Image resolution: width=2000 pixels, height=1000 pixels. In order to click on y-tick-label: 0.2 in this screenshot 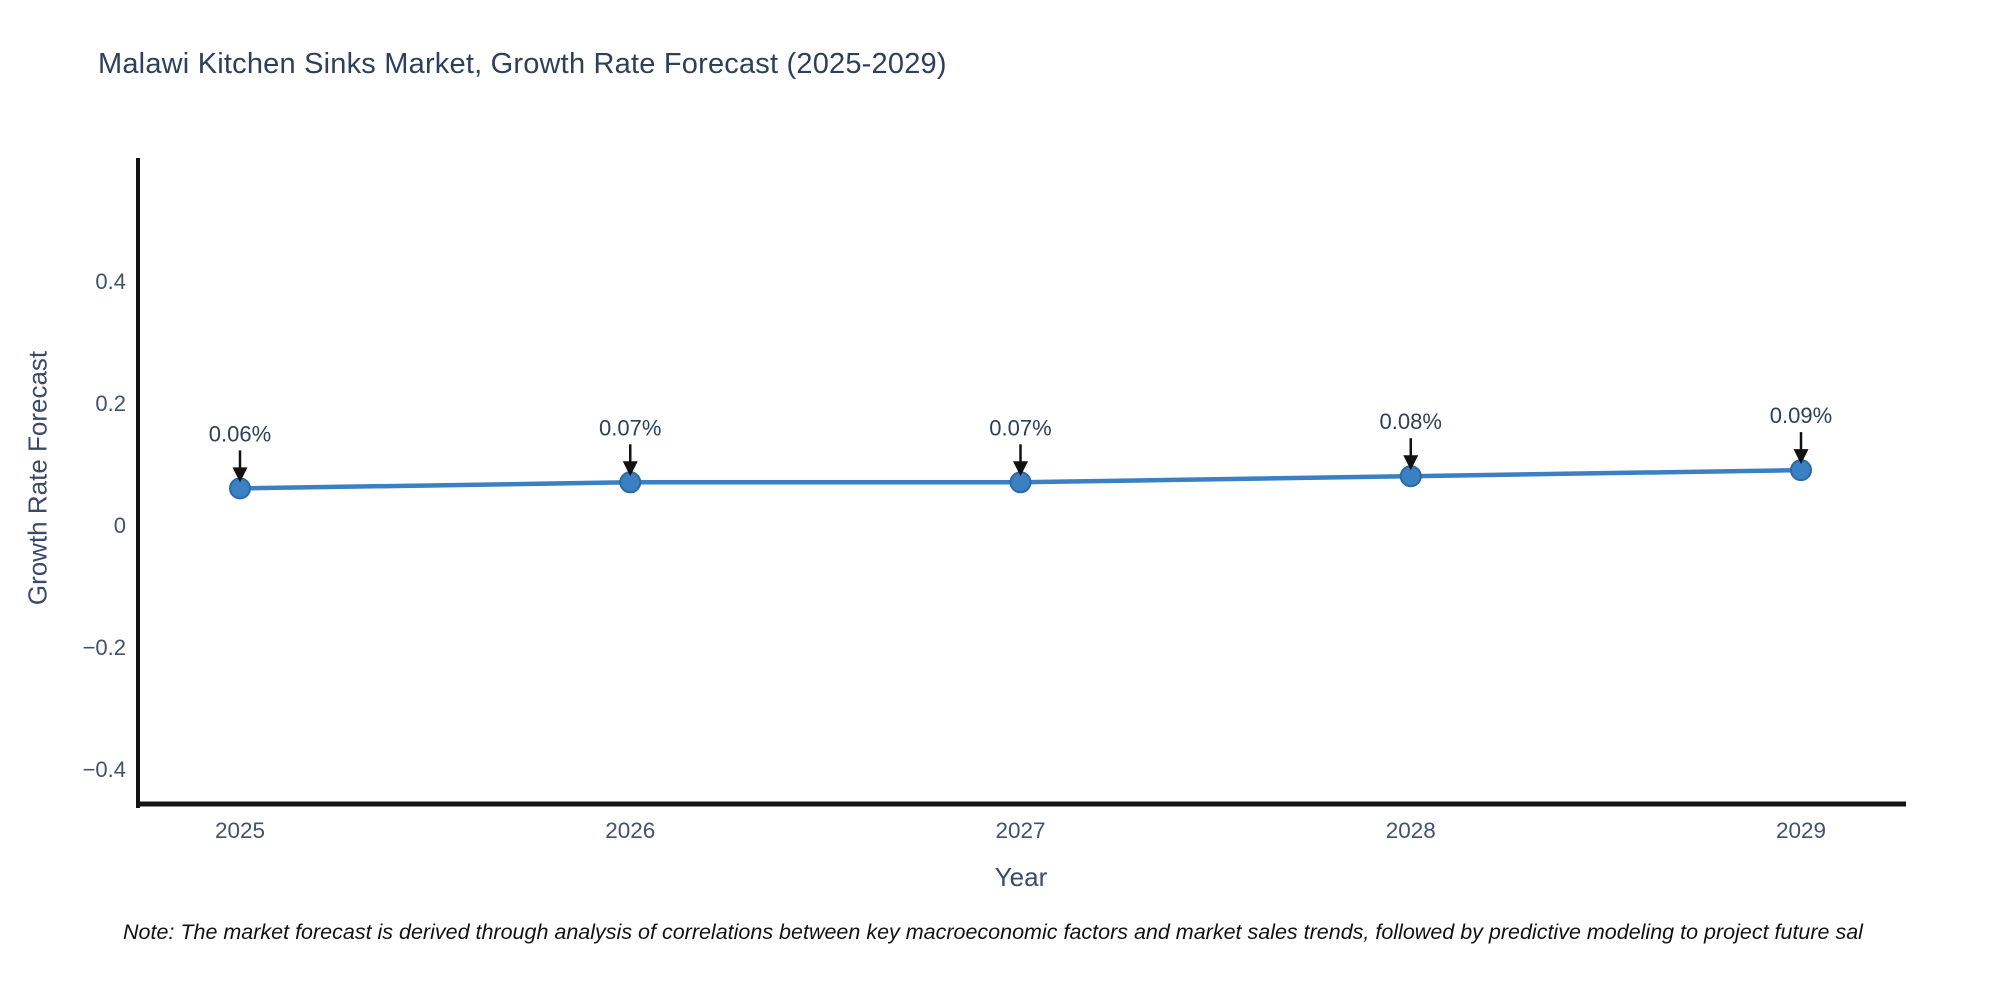, I will do `click(110, 403)`.